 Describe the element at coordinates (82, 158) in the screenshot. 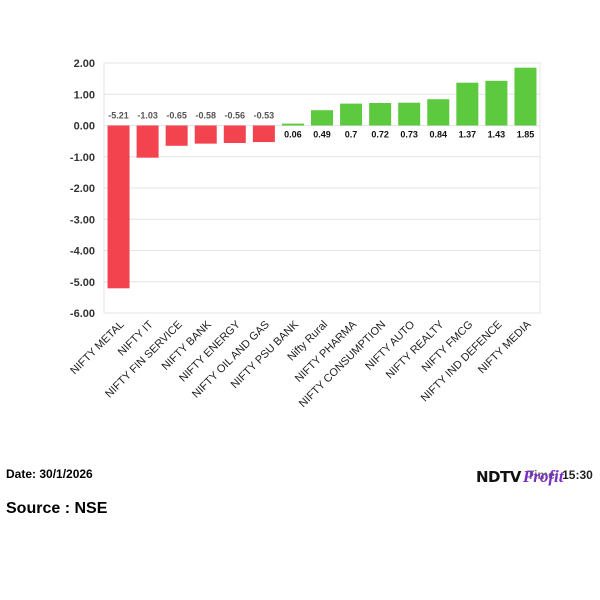

I see `y-tick-label: -1.00` at that location.